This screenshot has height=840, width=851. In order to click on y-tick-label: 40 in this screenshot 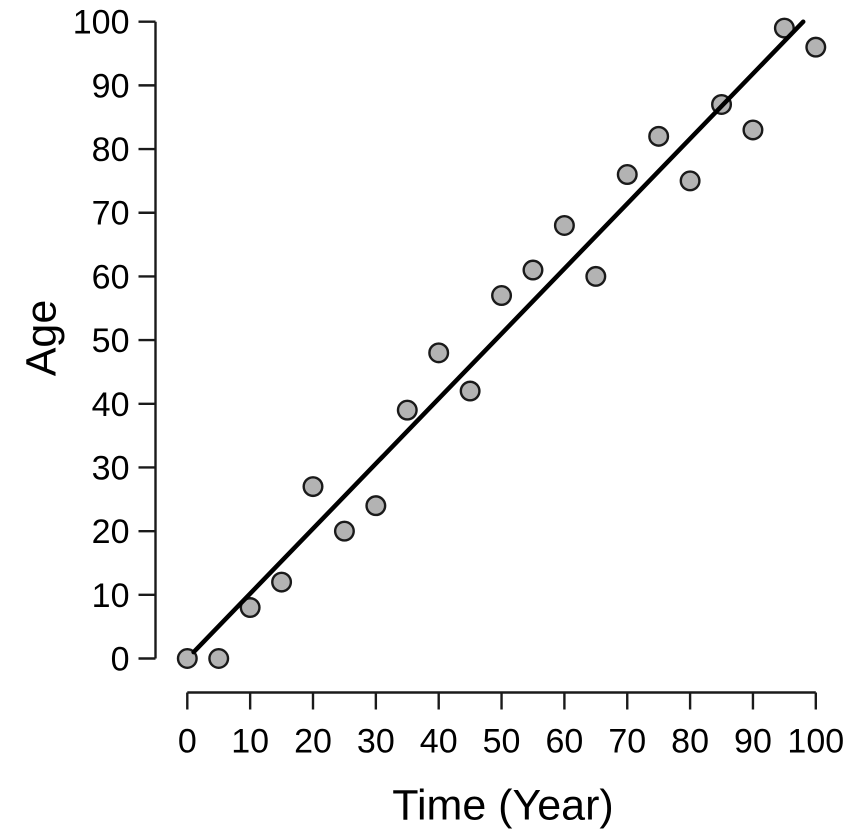, I will do `click(111, 405)`.